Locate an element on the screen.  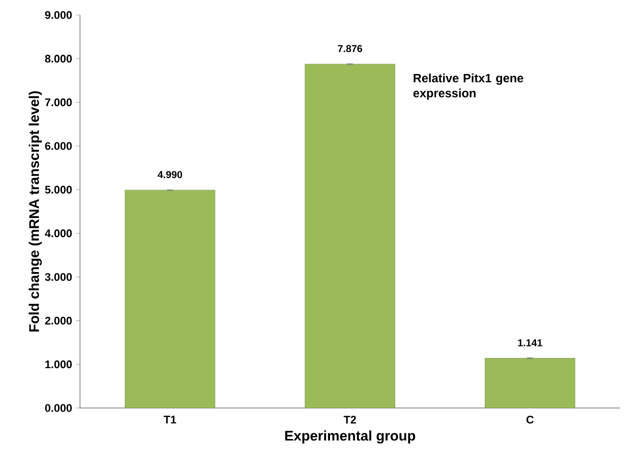
y-tick-label: 8.000 is located at coordinates (58, 58).